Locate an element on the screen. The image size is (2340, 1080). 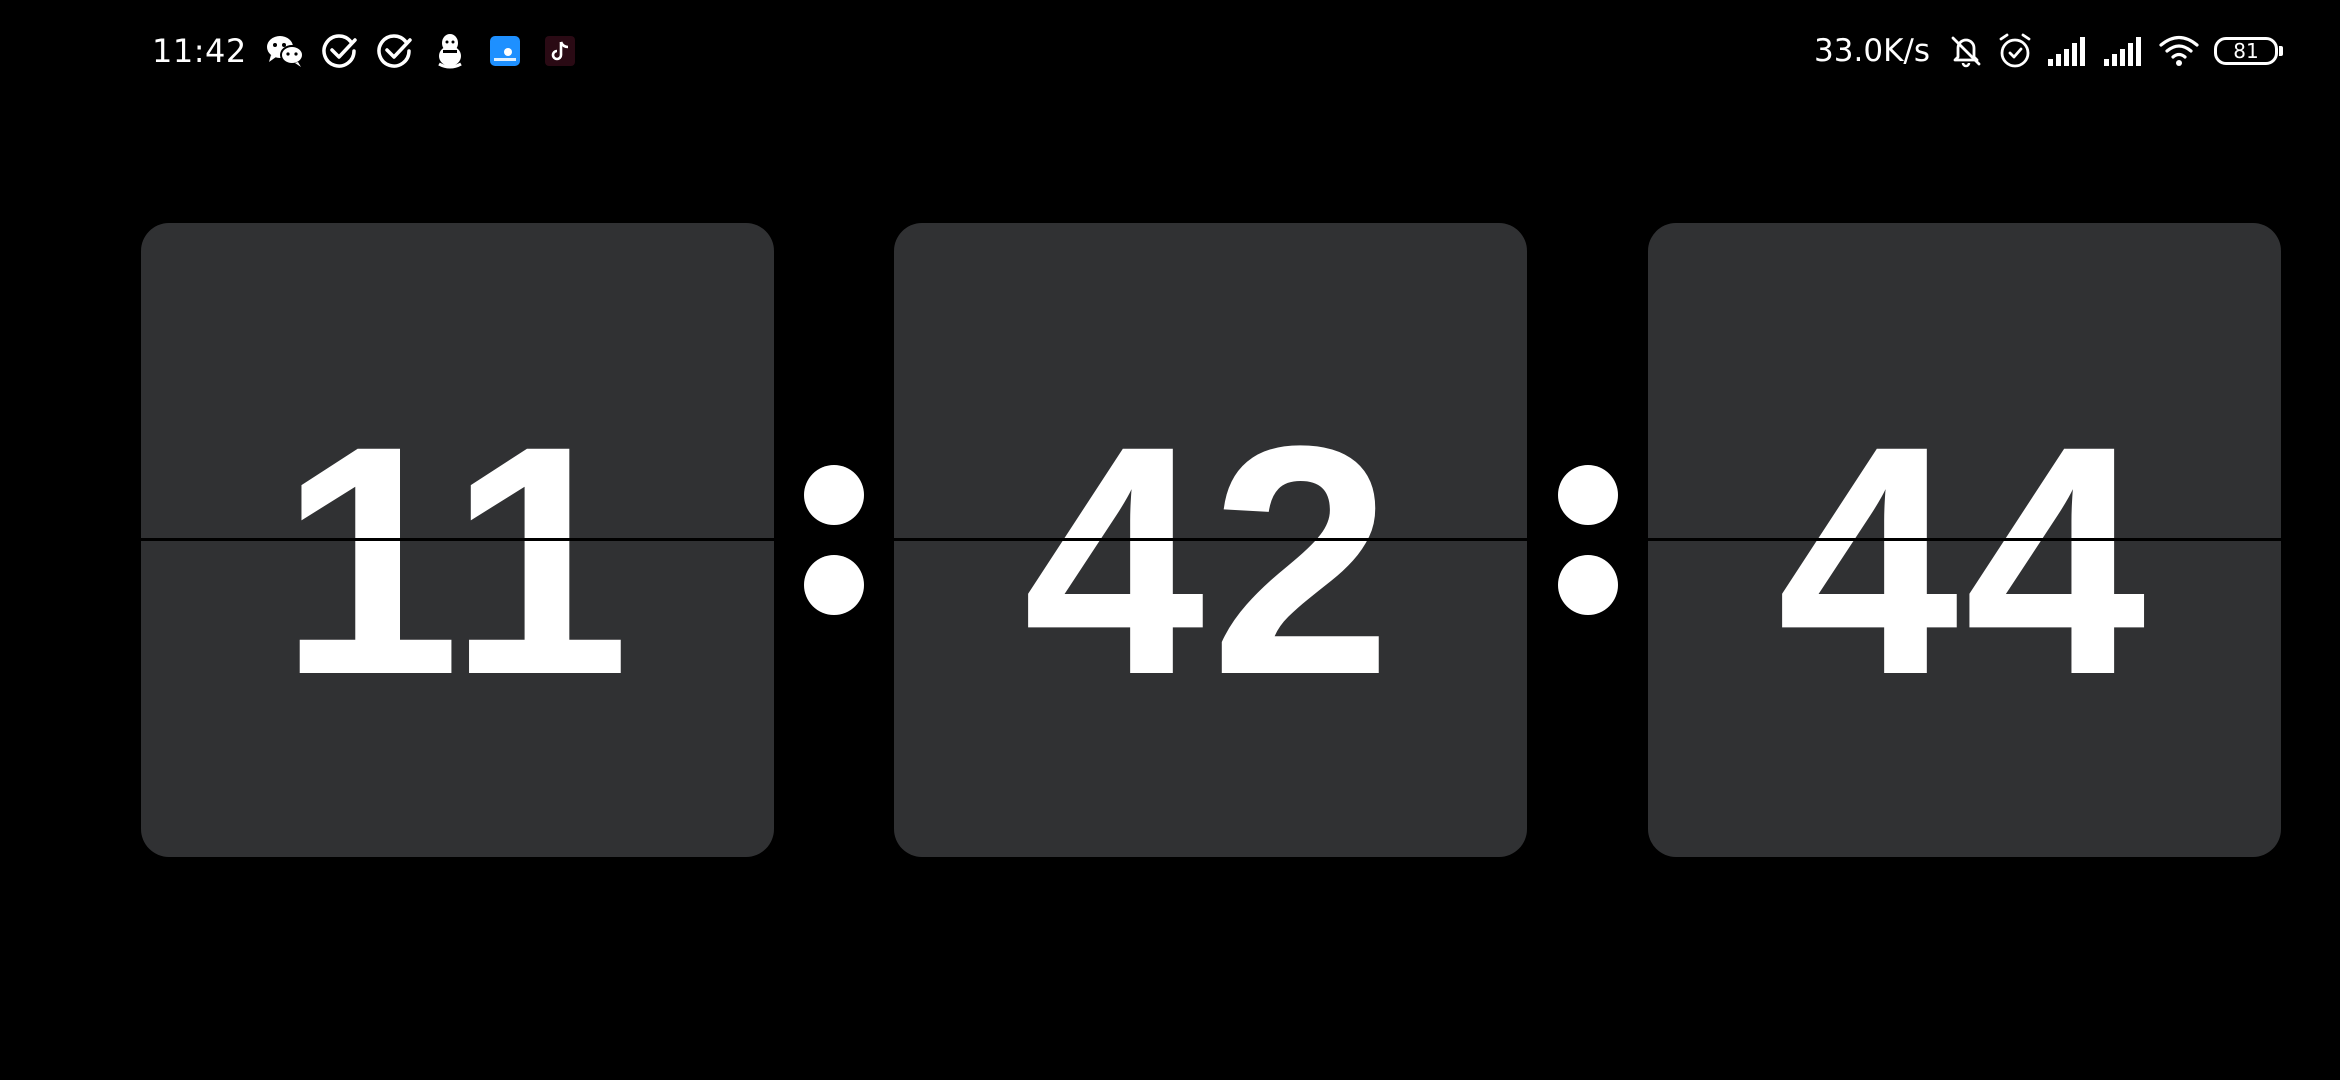
status-bar: 11:42 is located at coordinates (1170, 50).